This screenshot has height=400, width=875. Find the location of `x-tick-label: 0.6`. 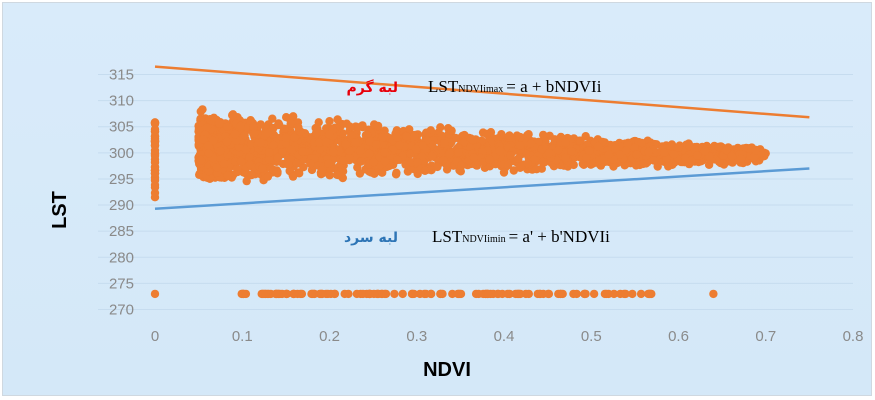

x-tick-label: 0.6 is located at coordinates (678, 336).